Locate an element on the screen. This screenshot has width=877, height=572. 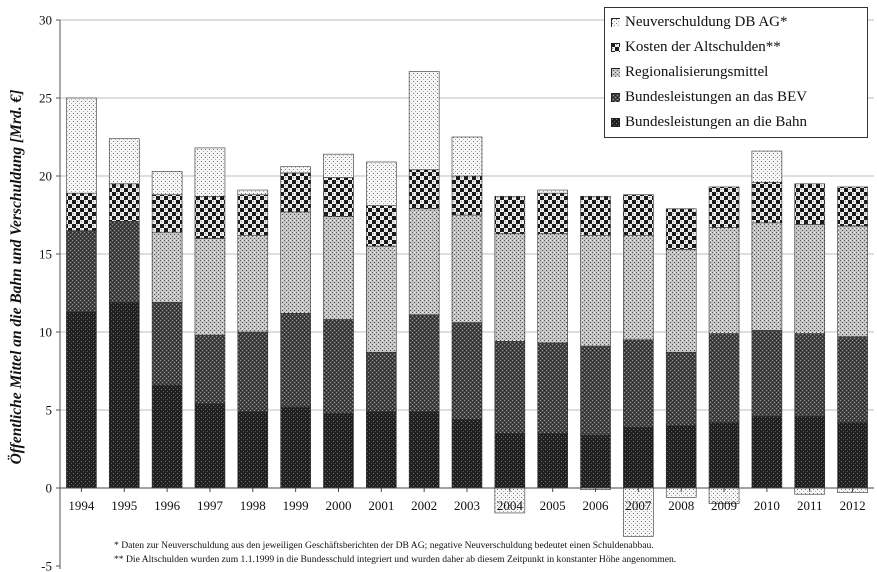
x-tick-label-2008: 2008 is located at coordinates (681, 505).